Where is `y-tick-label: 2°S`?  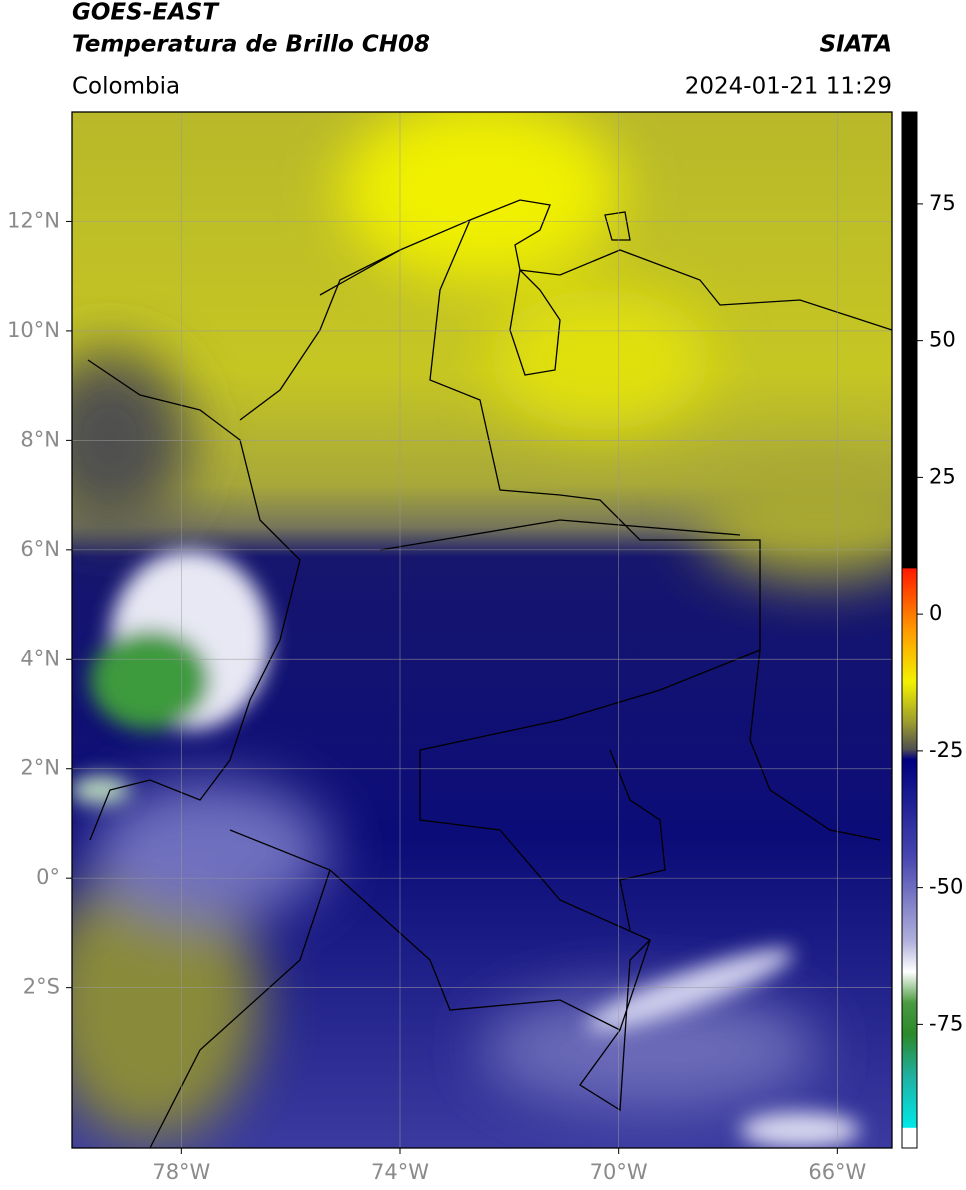 y-tick-label: 2°S is located at coordinates (41, 987).